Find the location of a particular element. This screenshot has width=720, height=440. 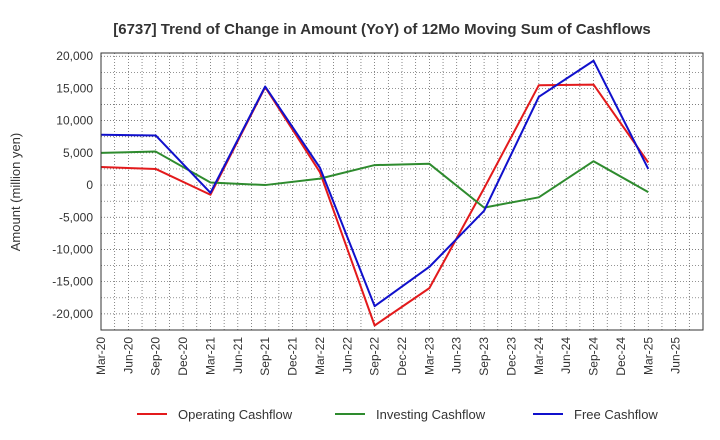

x-tick-label: Mar-25 is located at coordinates (648, 356).